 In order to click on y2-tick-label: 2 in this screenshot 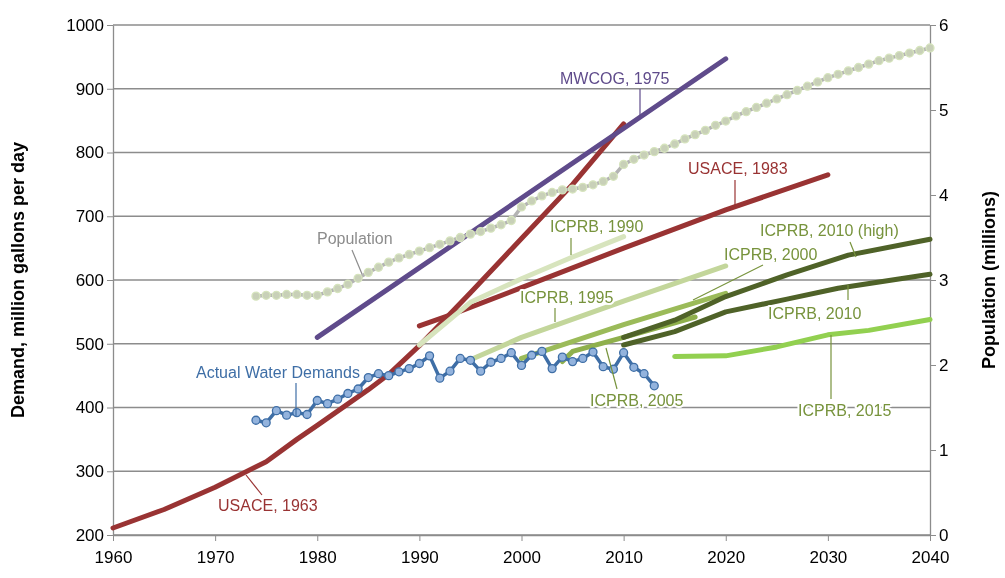, I will do `click(944, 365)`.